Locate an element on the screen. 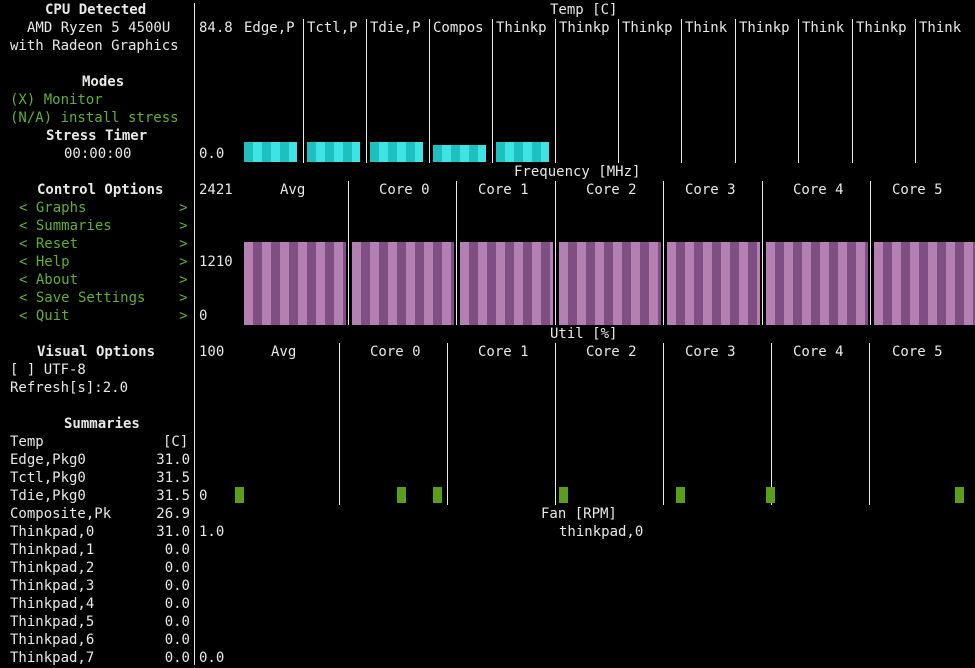 The image size is (975, 668). summary-name: Thinkpad,5 is located at coordinates (52, 622).